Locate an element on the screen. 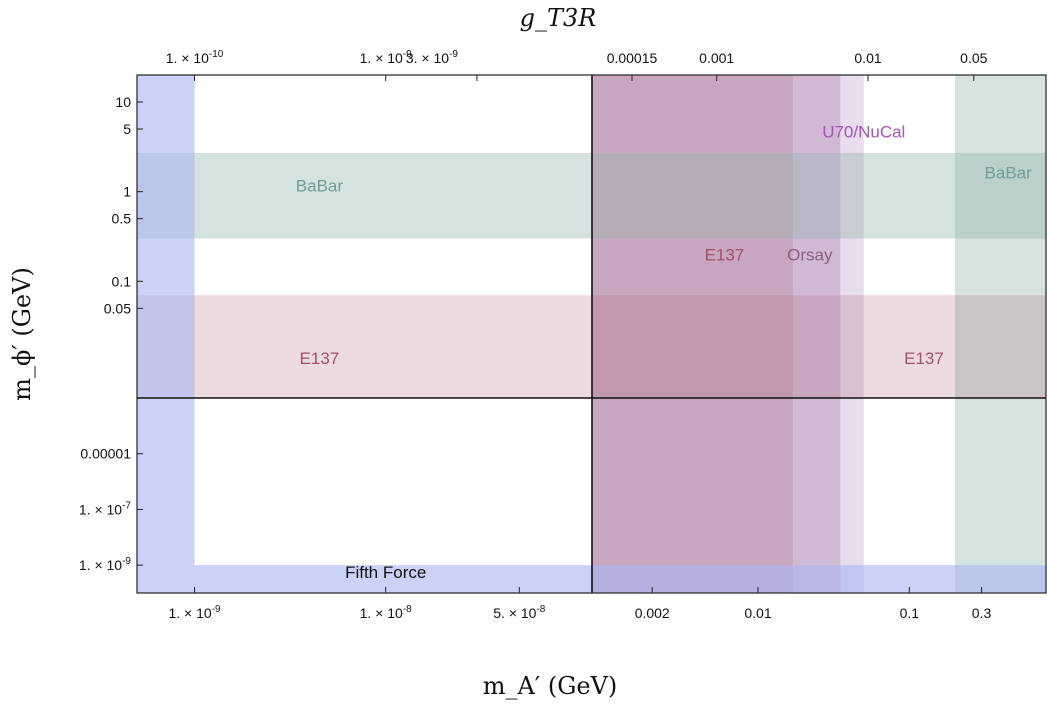 This screenshot has height=706, width=1047. fifth-force-horizontal-band is located at coordinates (620, 579).